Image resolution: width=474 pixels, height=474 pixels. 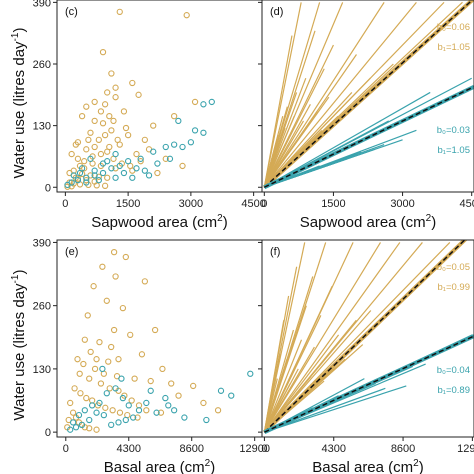 I want to click on panel-label: (c), so click(x=71, y=12).